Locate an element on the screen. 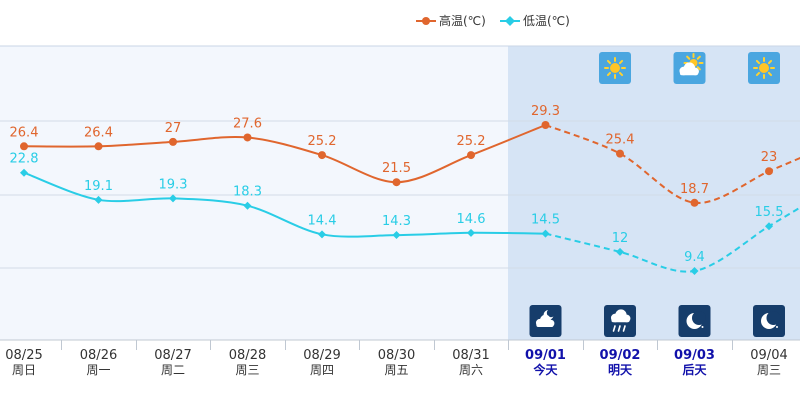 Image resolution: width=800 pixels, height=403 pixels. x-tick-label-date: 09/02 is located at coordinates (620, 355).